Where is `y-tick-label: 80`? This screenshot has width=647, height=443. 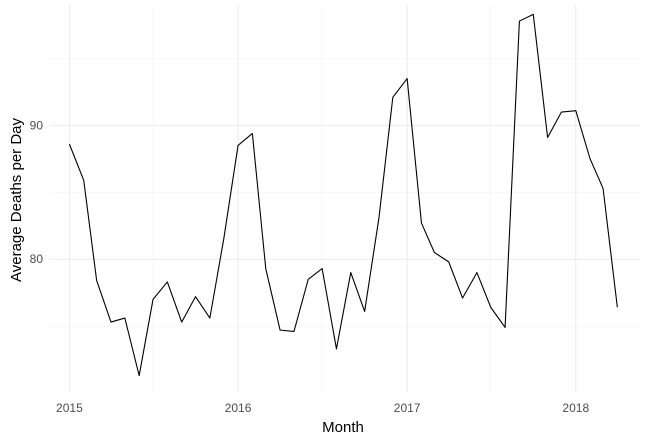
y-tick-label: 80 is located at coordinates (37, 259).